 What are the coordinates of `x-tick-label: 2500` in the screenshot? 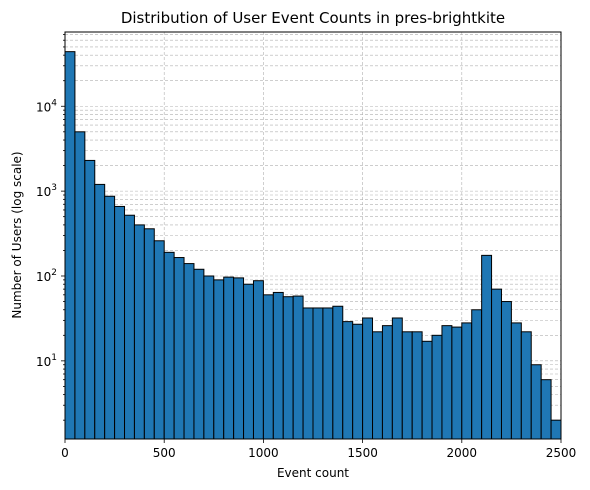 It's located at (561, 453).